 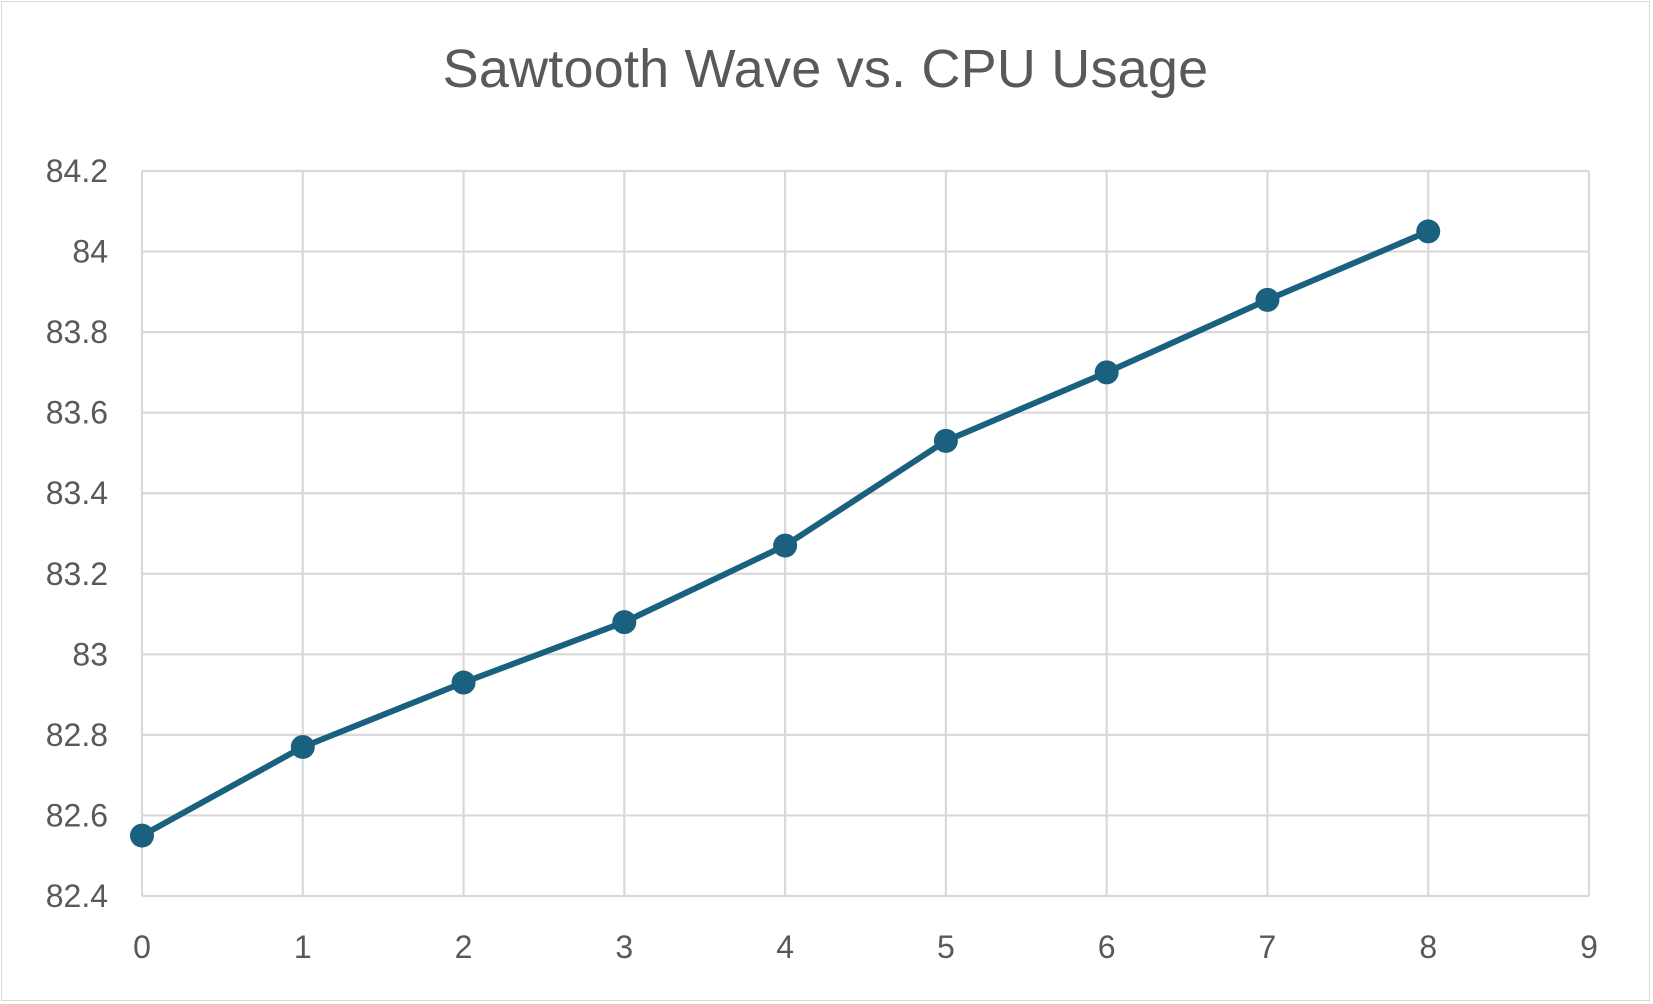 I want to click on y-tick-label: 83.6, so click(x=77, y=413).